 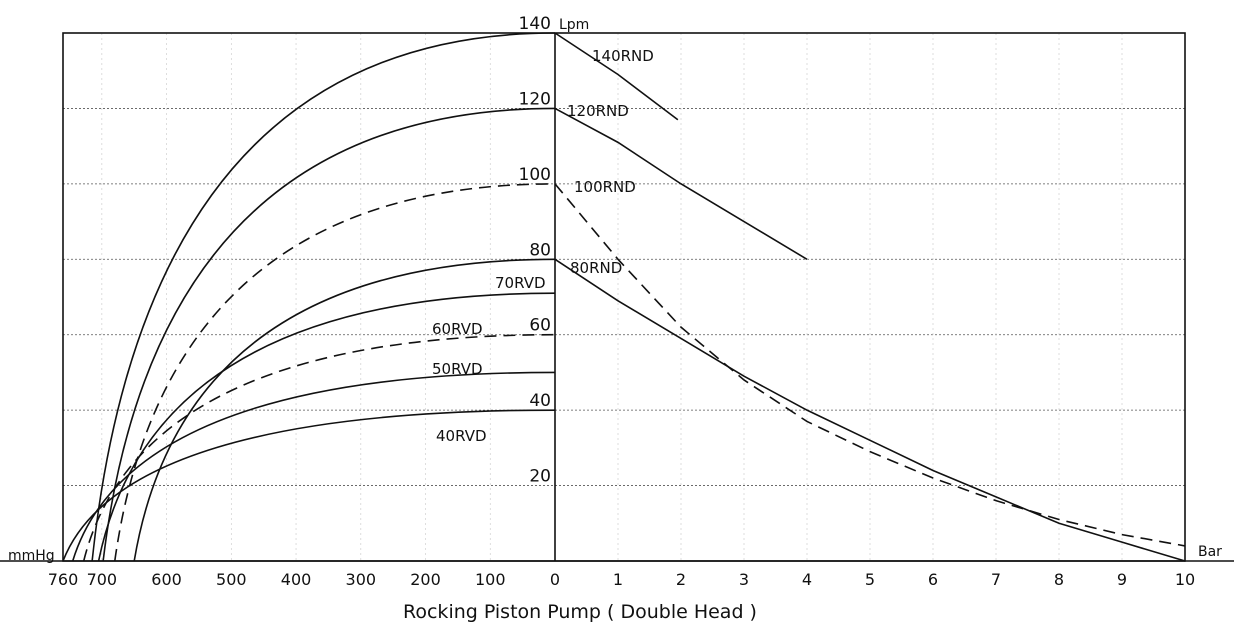 I want to click on pressure-tick-label: 8, so click(x=1059, y=579).